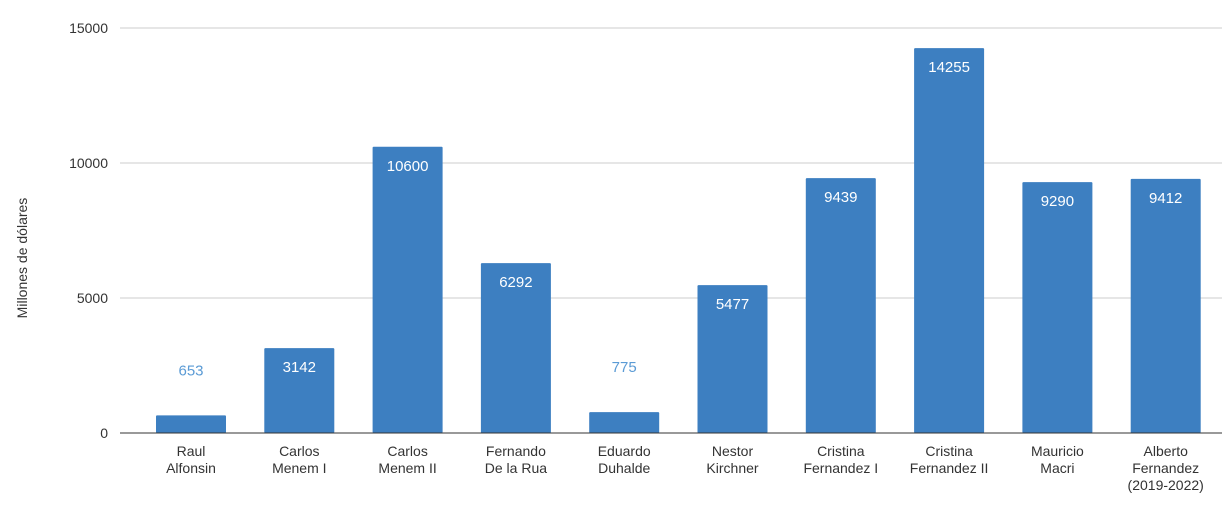 The height and width of the screenshot is (505, 1225). I want to click on bar-value-label: 9439, so click(840, 197).